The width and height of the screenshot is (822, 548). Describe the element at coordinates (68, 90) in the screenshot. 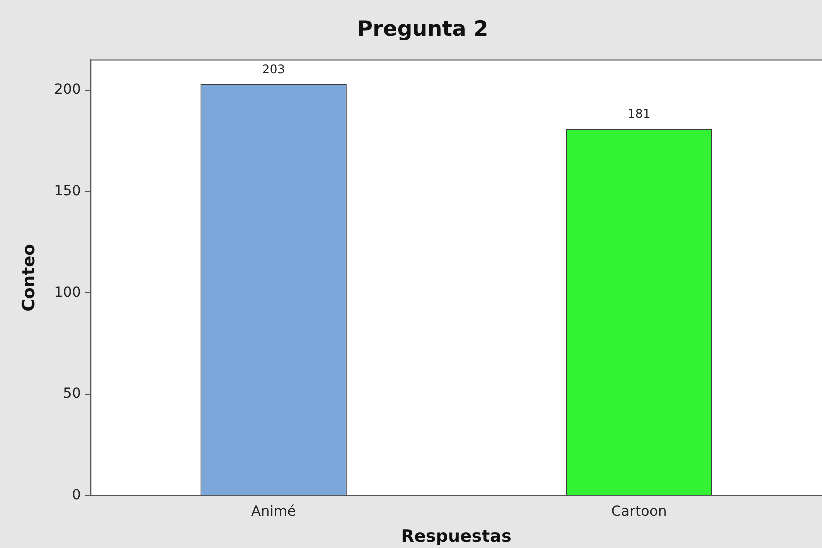

I see `y-tick-label: 200` at that location.